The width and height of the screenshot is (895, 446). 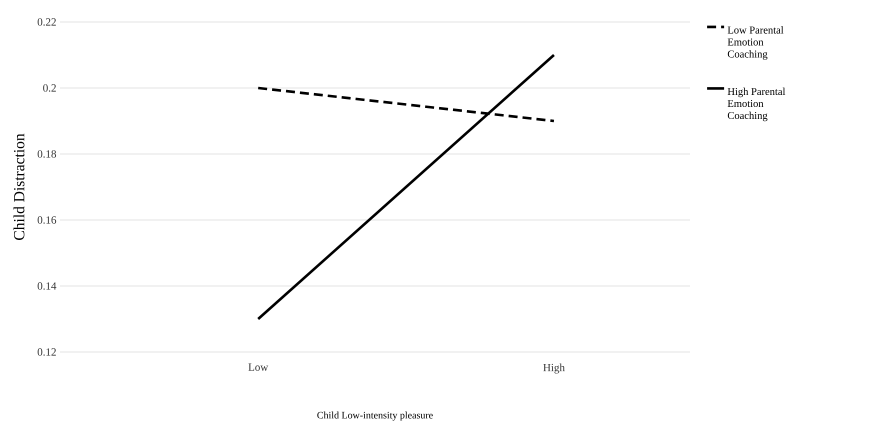 I want to click on y-axis-title: Child Distraction, so click(x=18, y=187).